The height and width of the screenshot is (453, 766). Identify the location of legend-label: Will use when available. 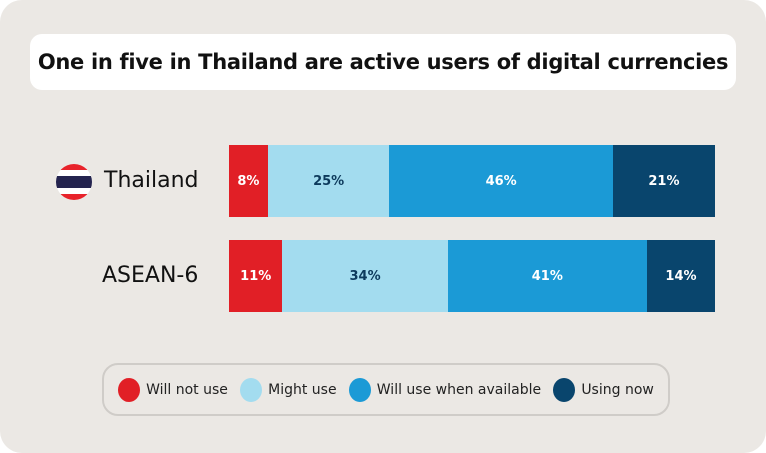
(459, 389).